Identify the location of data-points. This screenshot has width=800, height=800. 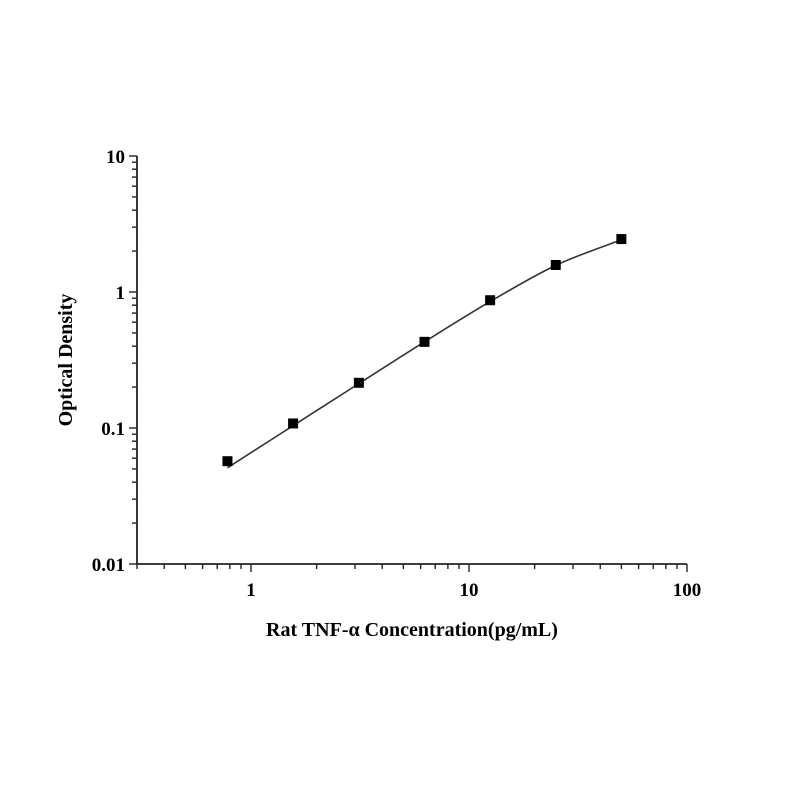
(424, 350).